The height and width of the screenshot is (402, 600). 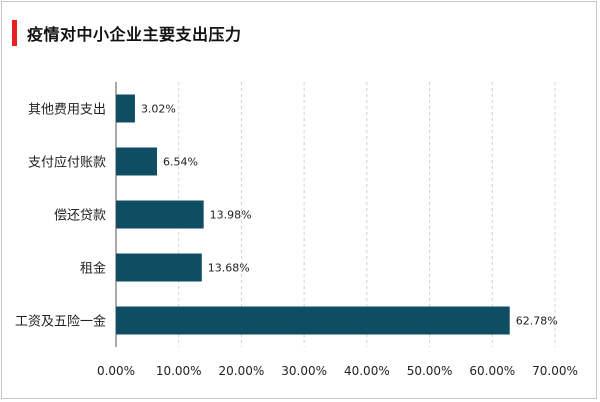 I want to click on category-label: 支付应付账款, so click(x=67, y=163).